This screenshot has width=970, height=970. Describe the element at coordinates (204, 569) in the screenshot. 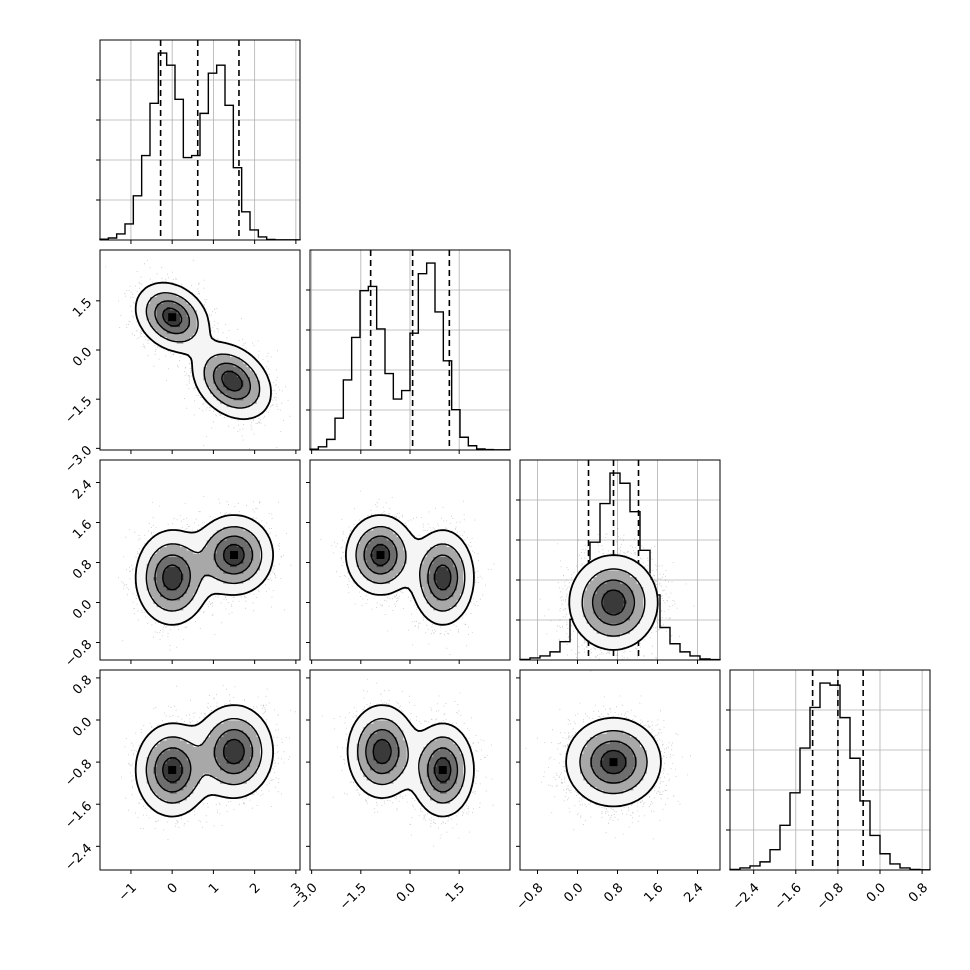

I see `contour-line` at that location.